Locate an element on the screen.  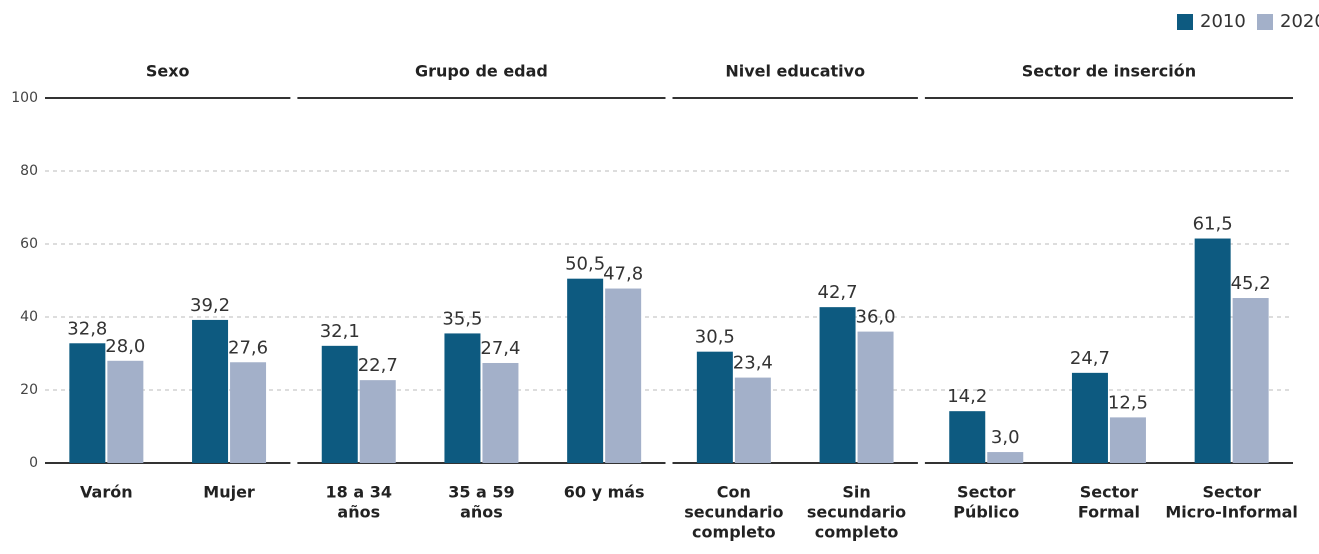
x-tick-label: Varón is located at coordinates (106, 492).